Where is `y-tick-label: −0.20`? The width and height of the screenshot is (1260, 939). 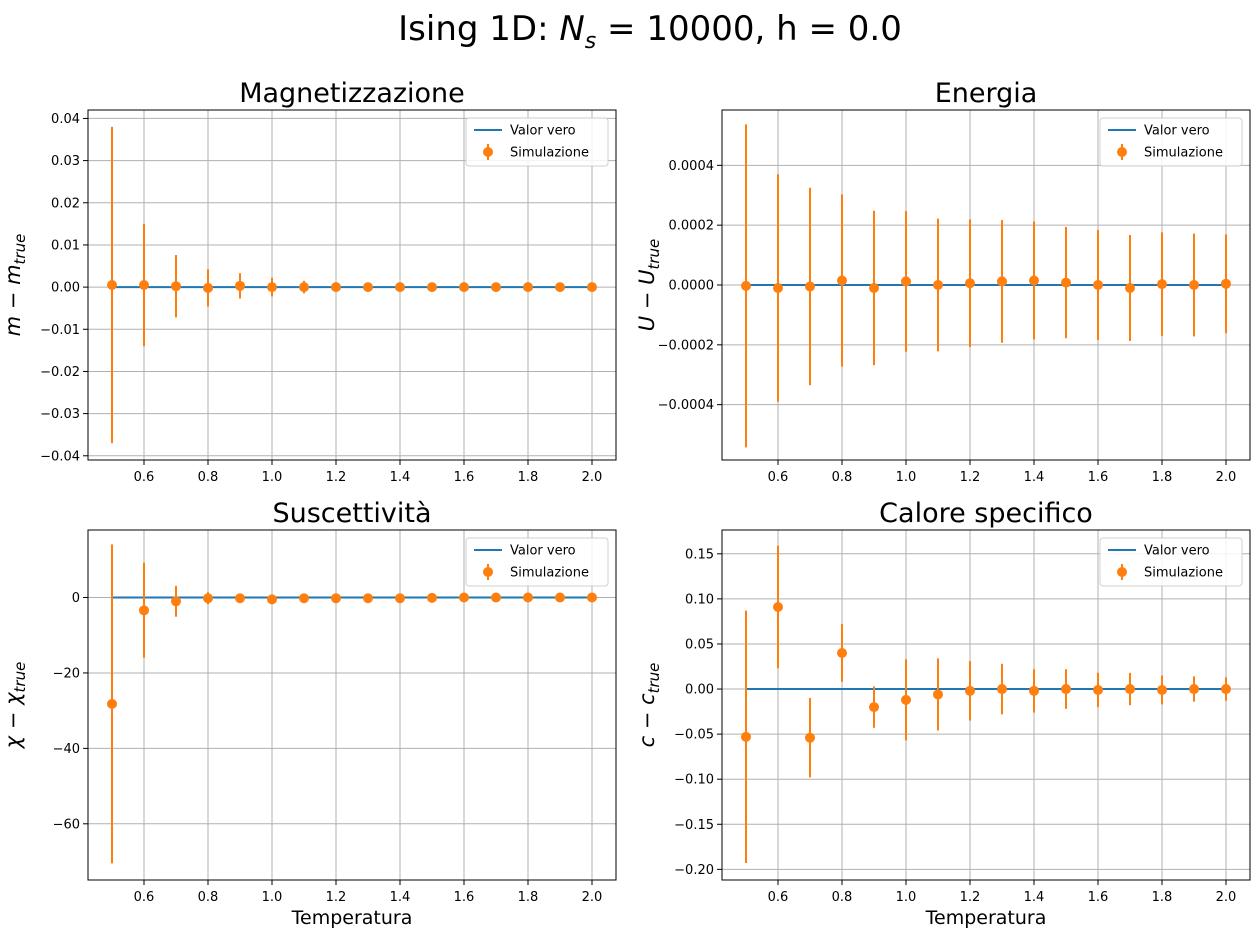
y-tick-label: −0.20 is located at coordinates (694, 870).